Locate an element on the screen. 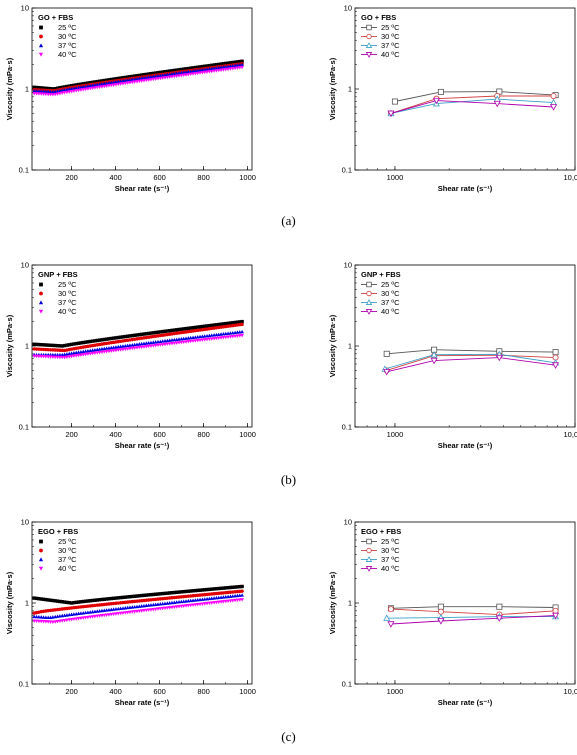  legend-label: 25 ºC is located at coordinates (390, 27).